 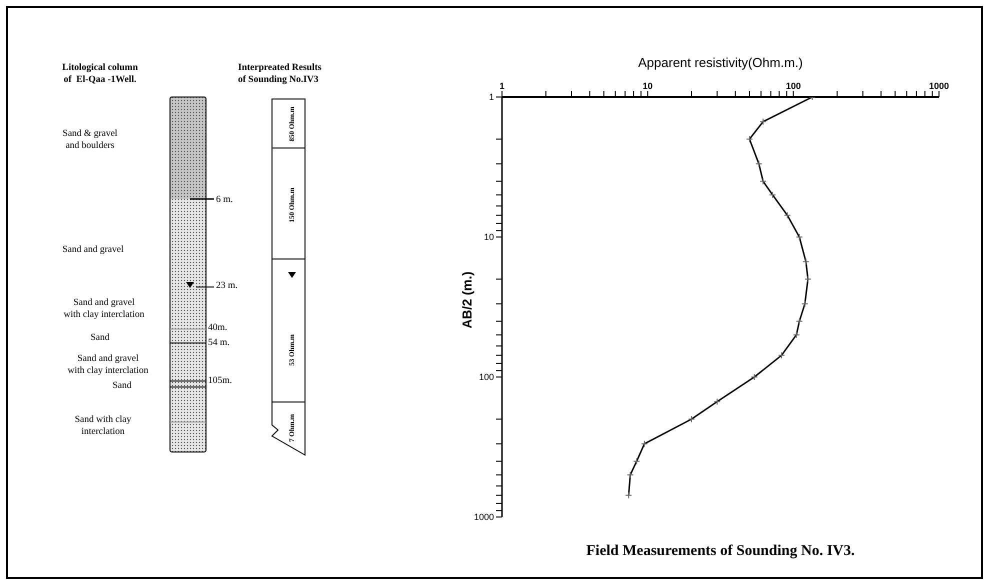 I want to click on text: 40m., so click(x=218, y=328).